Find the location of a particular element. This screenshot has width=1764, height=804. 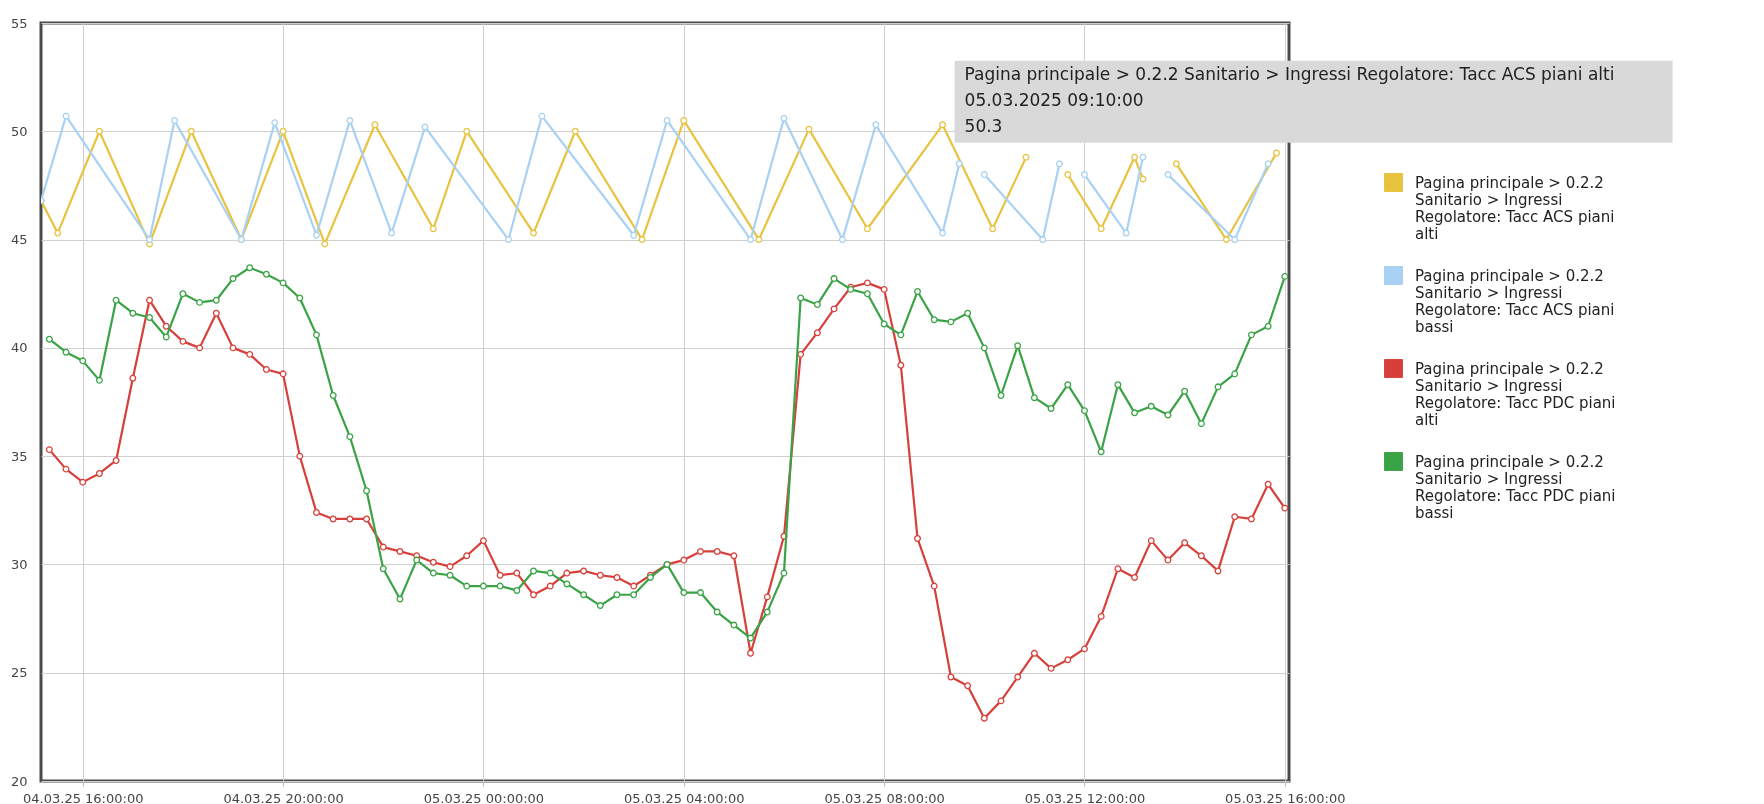

x-tick-label: 05.03.25 08:00:00 is located at coordinates (884, 797).